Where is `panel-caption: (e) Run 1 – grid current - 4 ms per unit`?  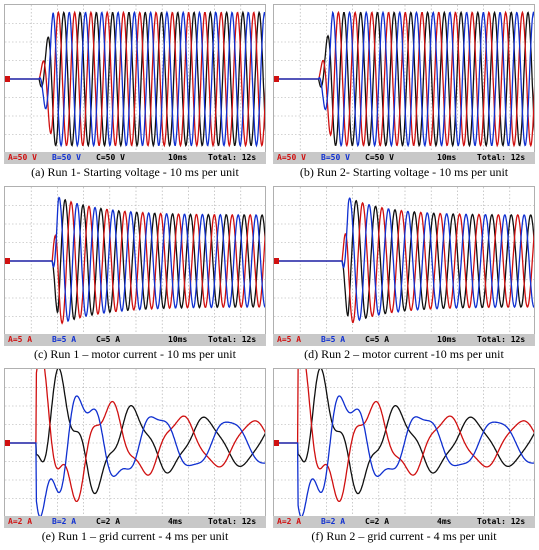
panel-caption: (e) Run 1 – grid current - 4 ms per unit is located at coordinates (135, 536).